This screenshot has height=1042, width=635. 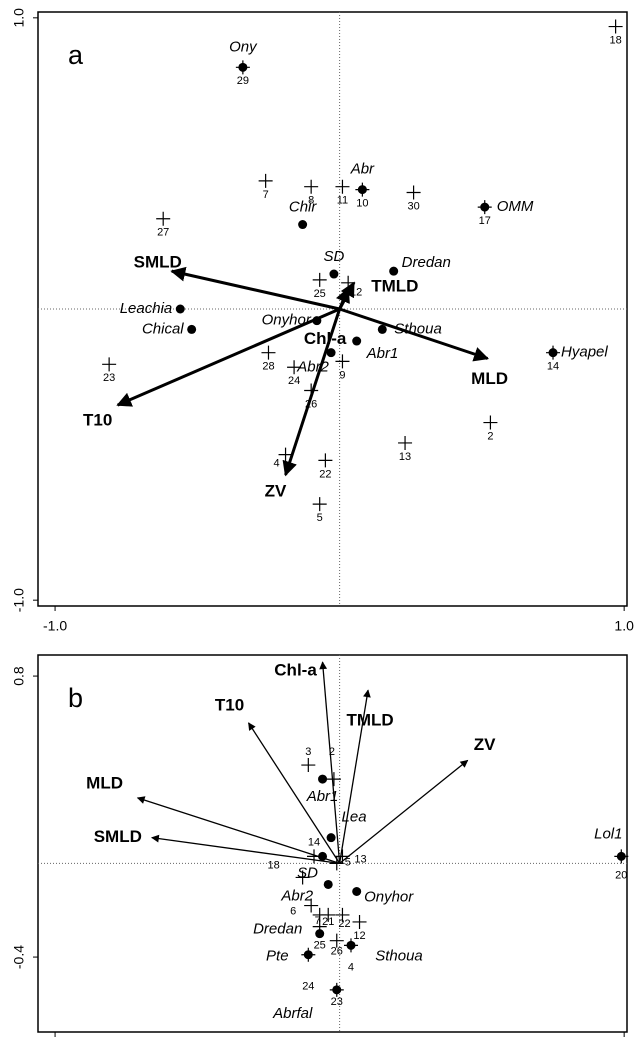 What do you see at coordinates (303, 207) in the screenshot?
I see `species-label: Chir` at bounding box center [303, 207].